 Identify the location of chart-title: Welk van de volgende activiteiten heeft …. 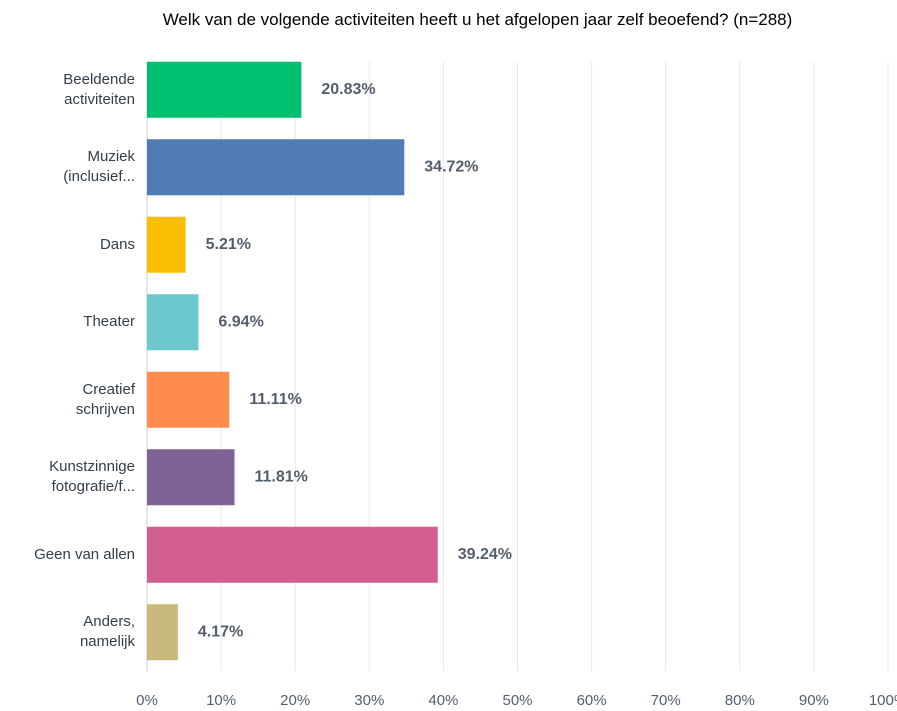
(477, 19).